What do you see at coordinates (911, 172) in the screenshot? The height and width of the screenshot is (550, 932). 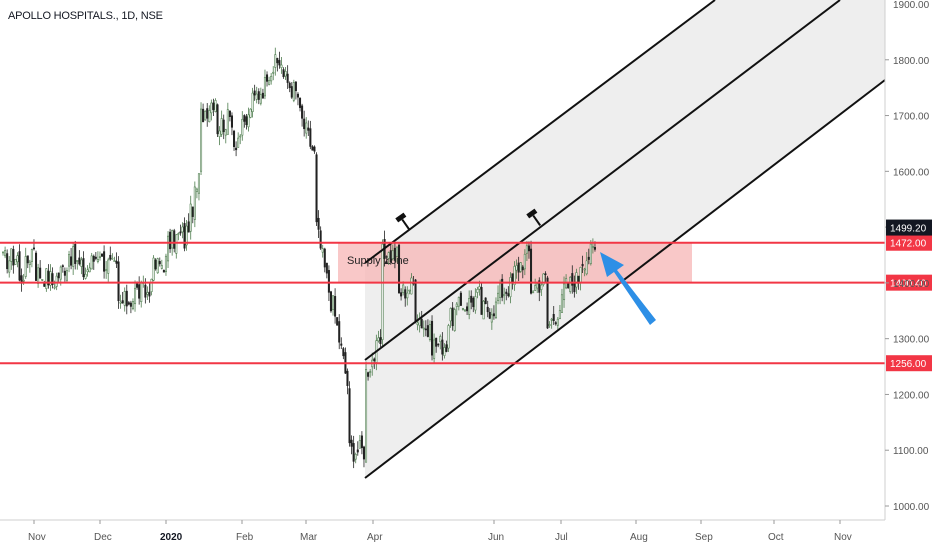 I see `y-tick-label: 1600.00` at bounding box center [911, 172].